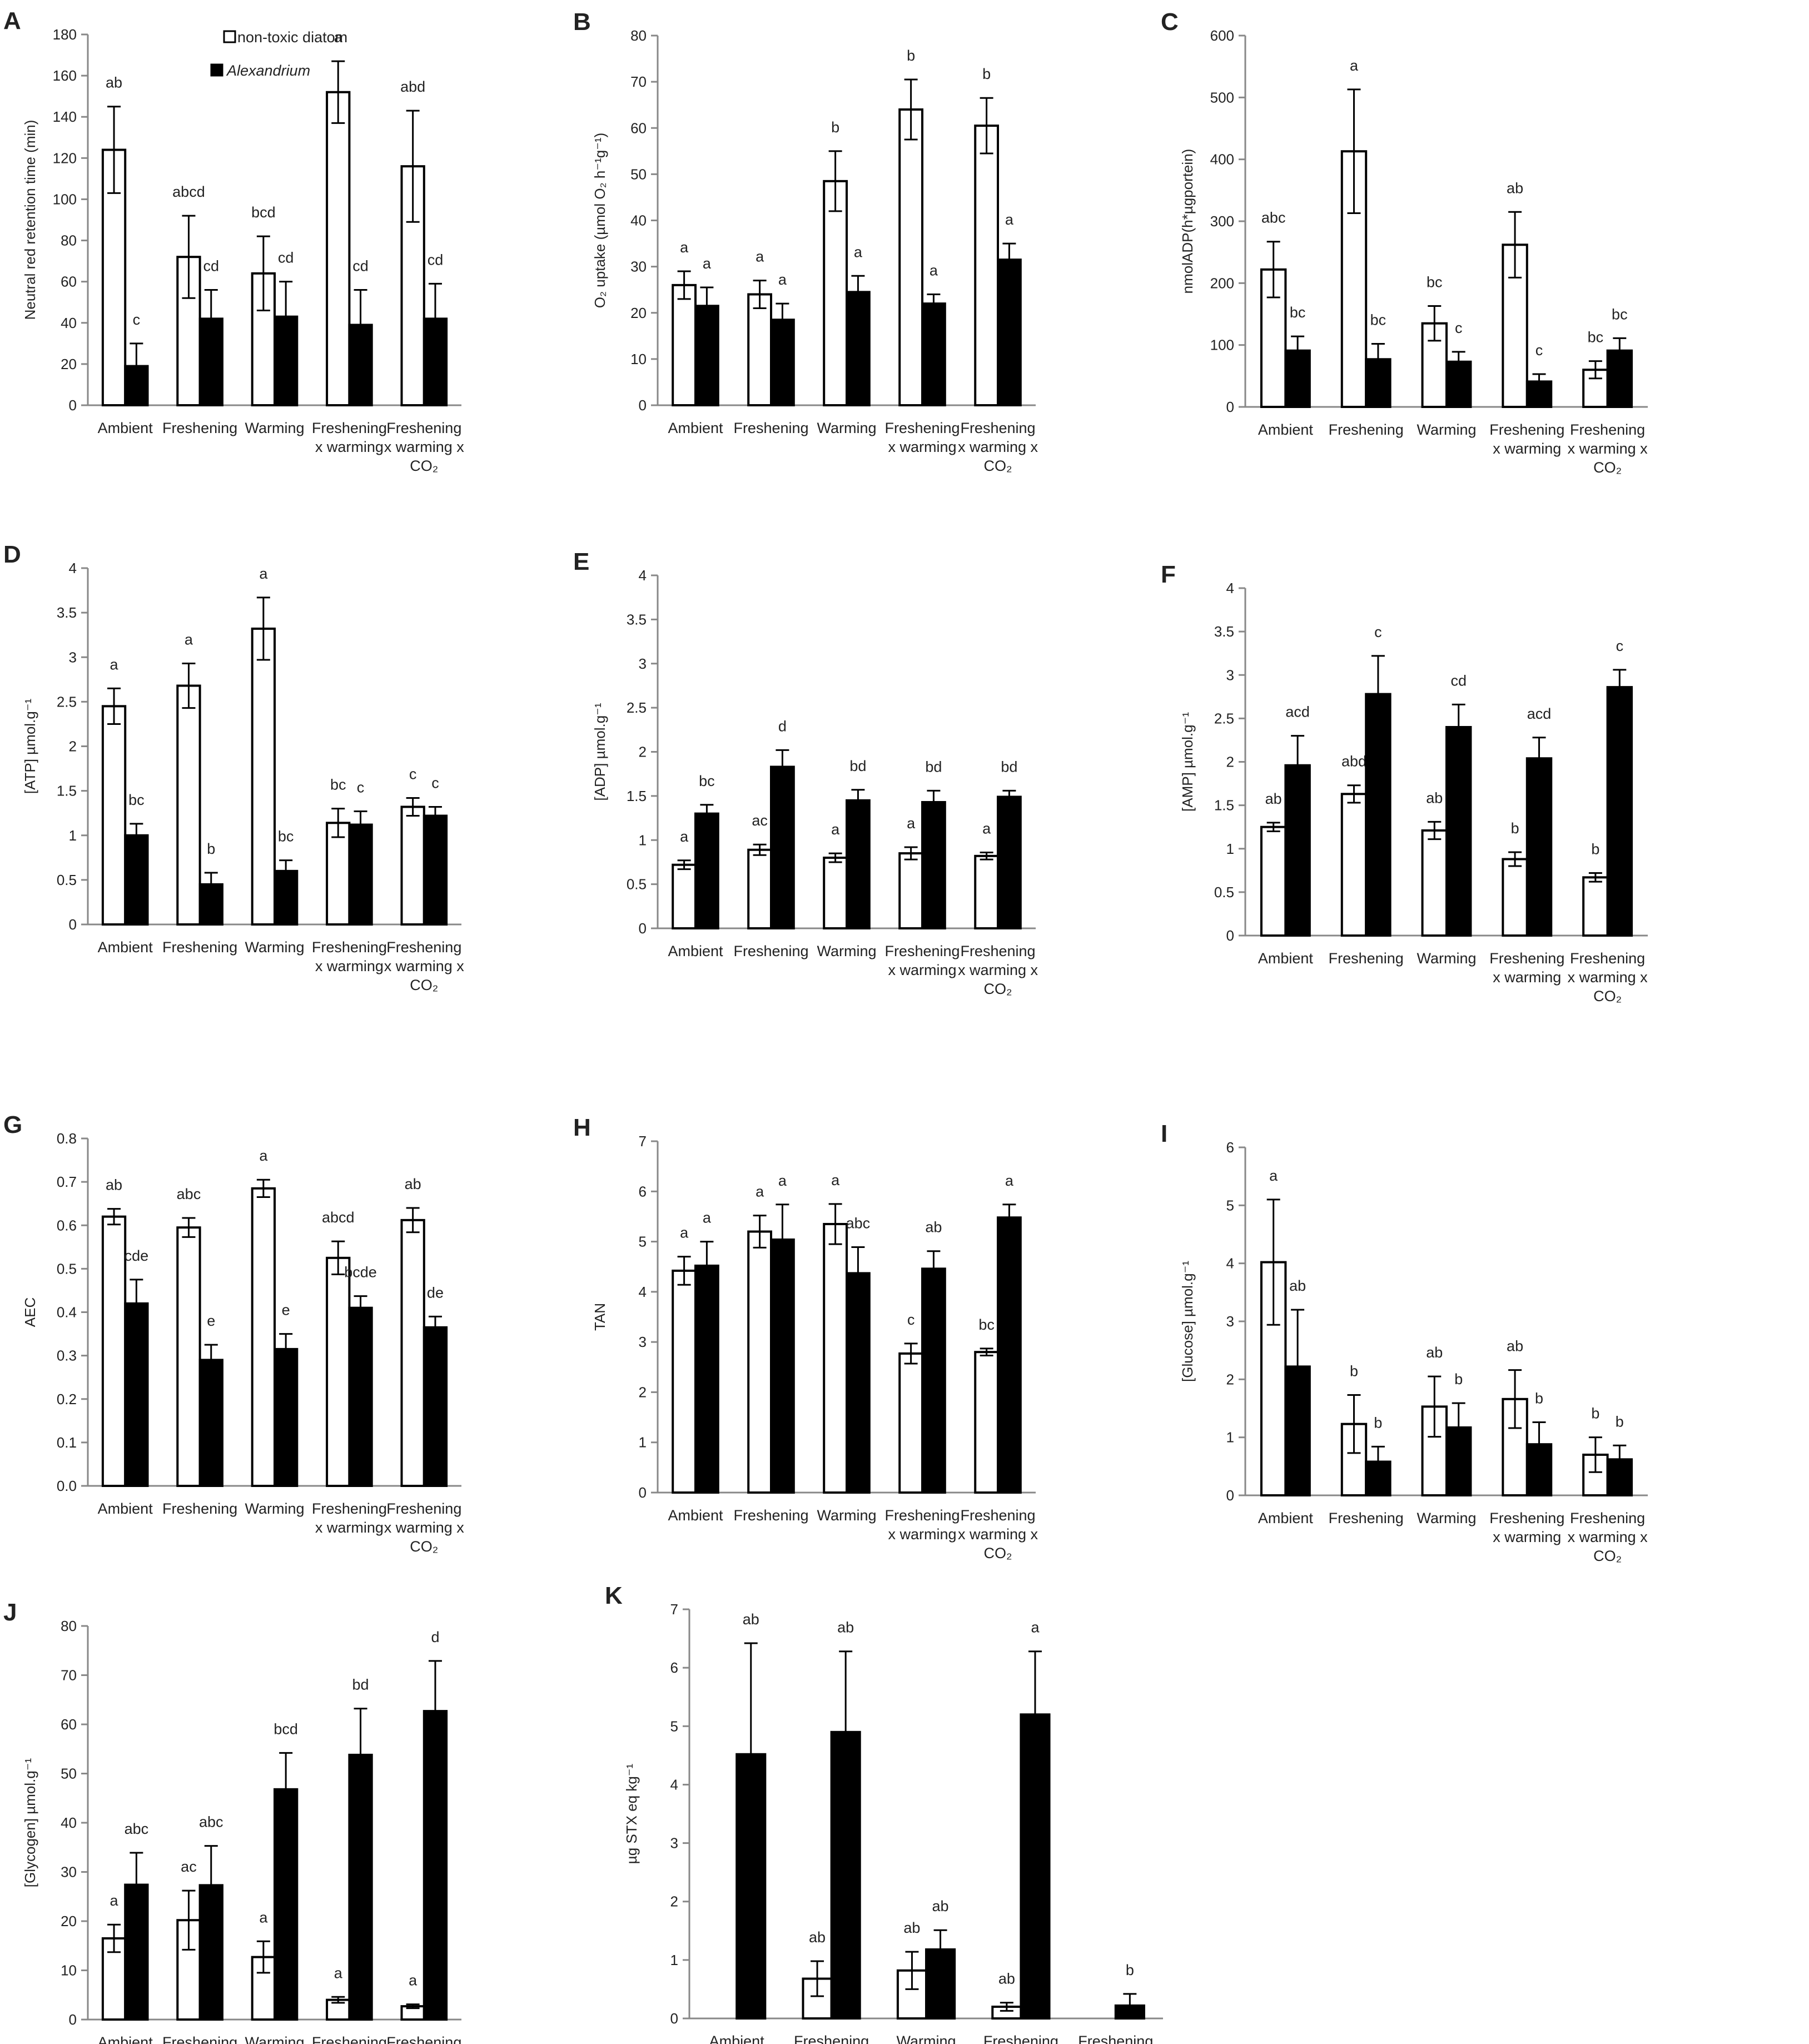  What do you see at coordinates (582, 1127) in the screenshot?
I see `panel-label: H` at bounding box center [582, 1127].